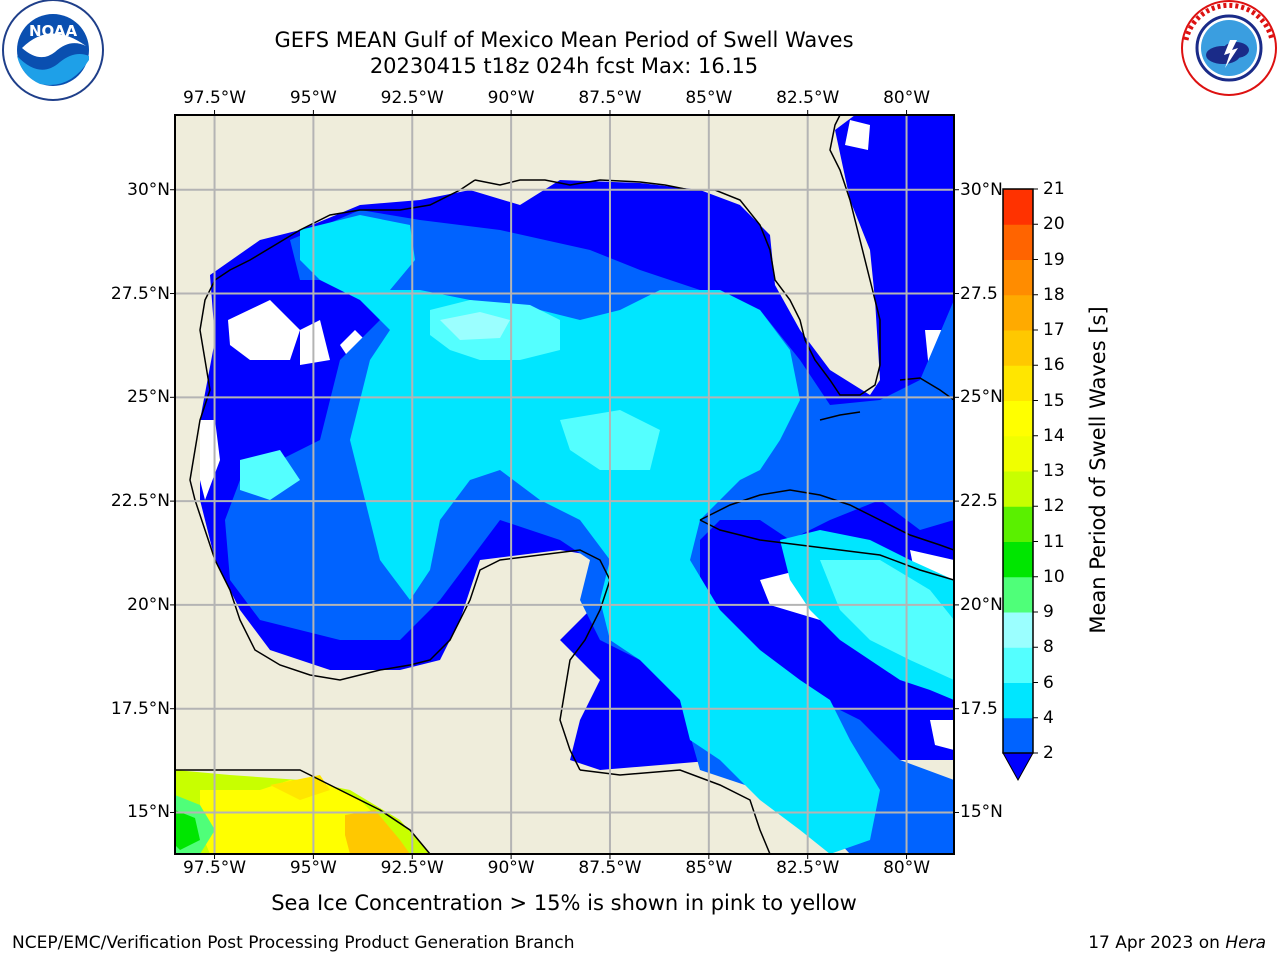  I want to click on svg-text: NOAA, so click(53, 31).